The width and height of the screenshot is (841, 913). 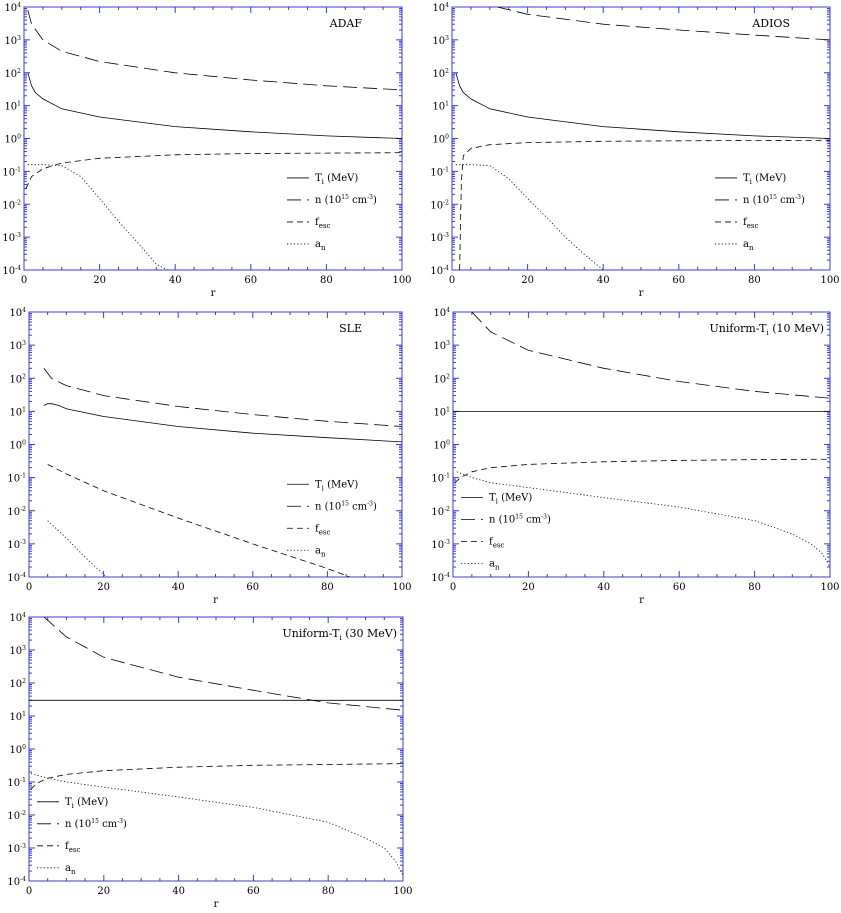 What do you see at coordinates (346, 23) in the screenshot?
I see `chart-title: ADAF` at bounding box center [346, 23].